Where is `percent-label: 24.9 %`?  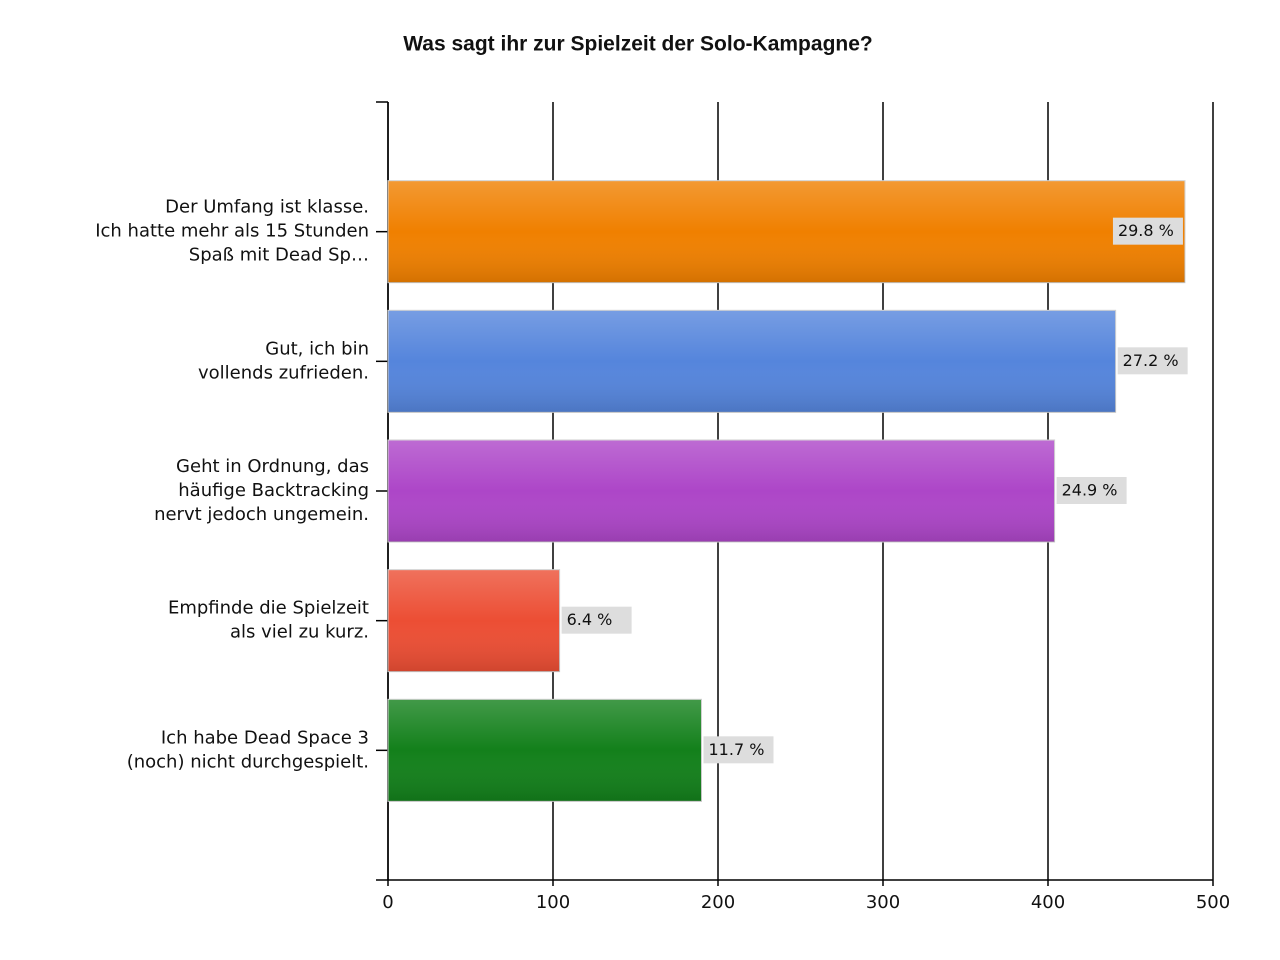
percent-label: 24.9 % is located at coordinates (1090, 490).